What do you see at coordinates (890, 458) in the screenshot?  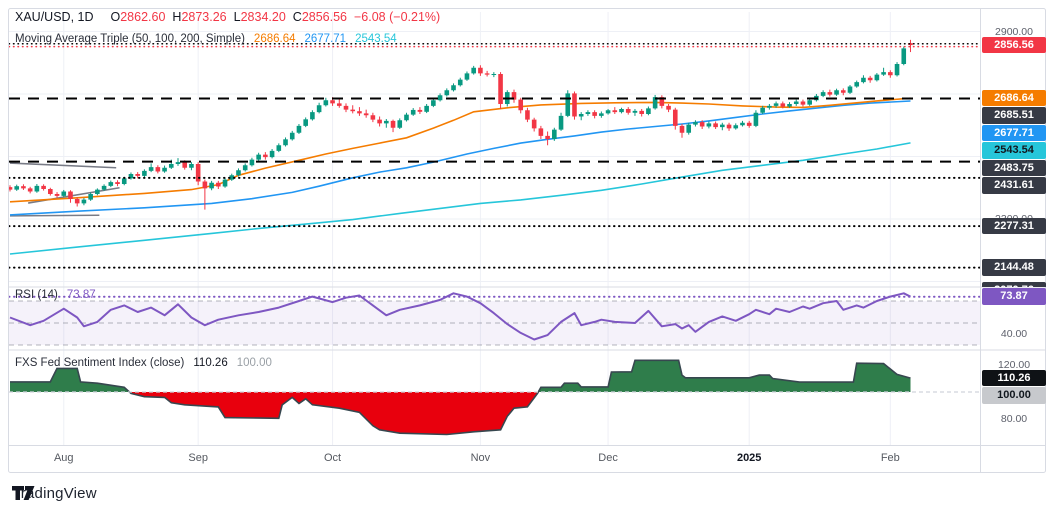 I see `time-axis-label: Feb` at bounding box center [890, 458].